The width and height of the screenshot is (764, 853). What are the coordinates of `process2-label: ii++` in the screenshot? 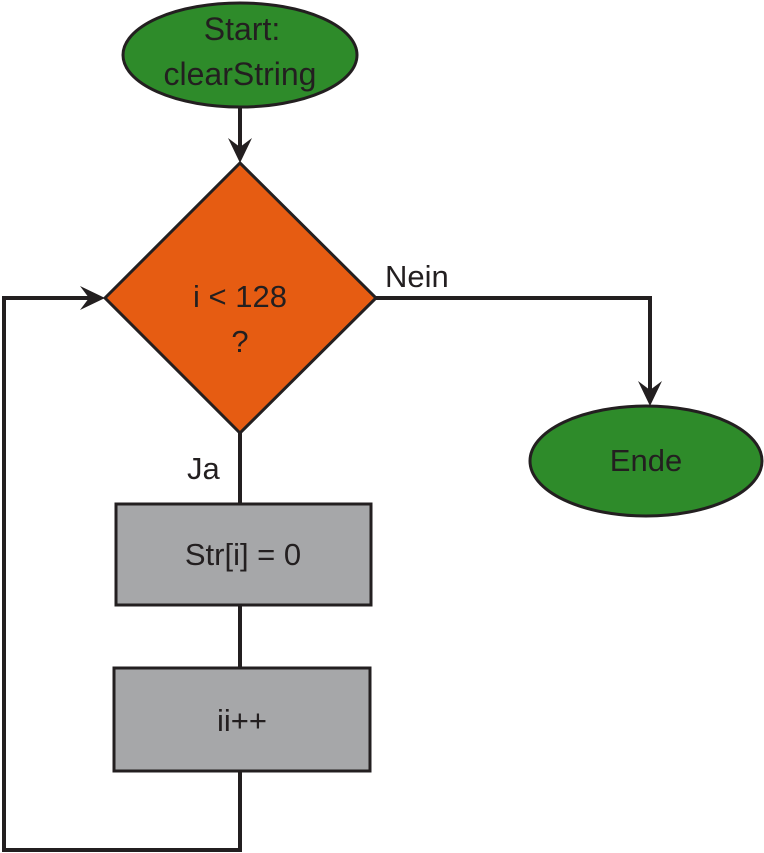 It's located at (242, 720).